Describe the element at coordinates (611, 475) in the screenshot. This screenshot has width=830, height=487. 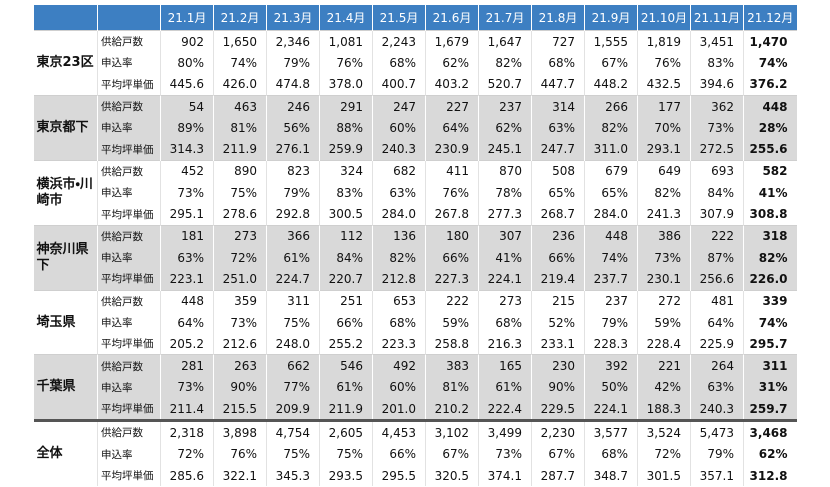
I see `value-cell: 348.7` at that location.